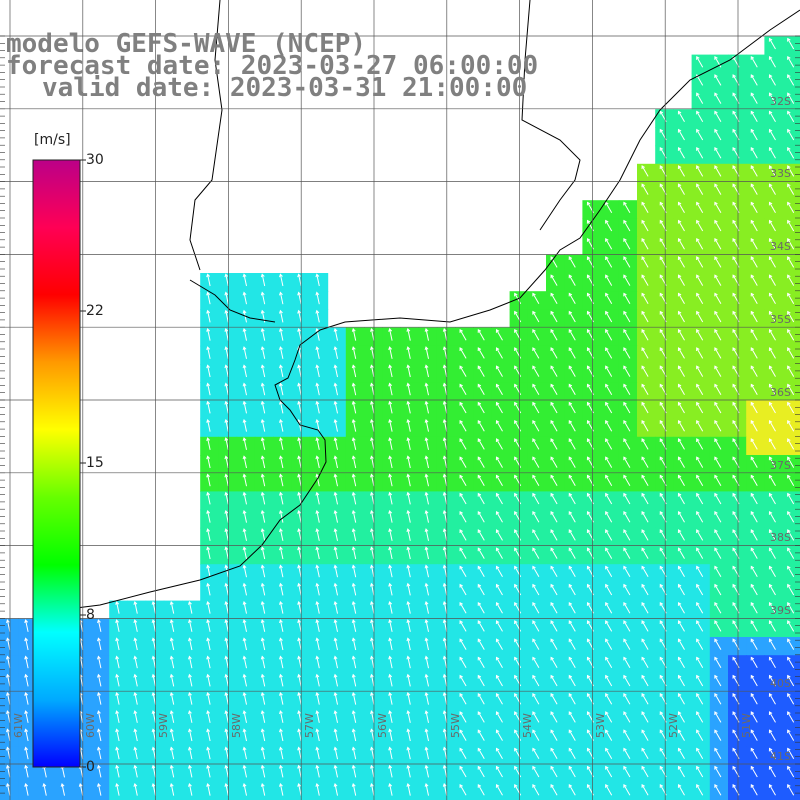 Image resolution: width=800 pixels, height=800 pixels. I want to click on colorbar, so click(59, 463).